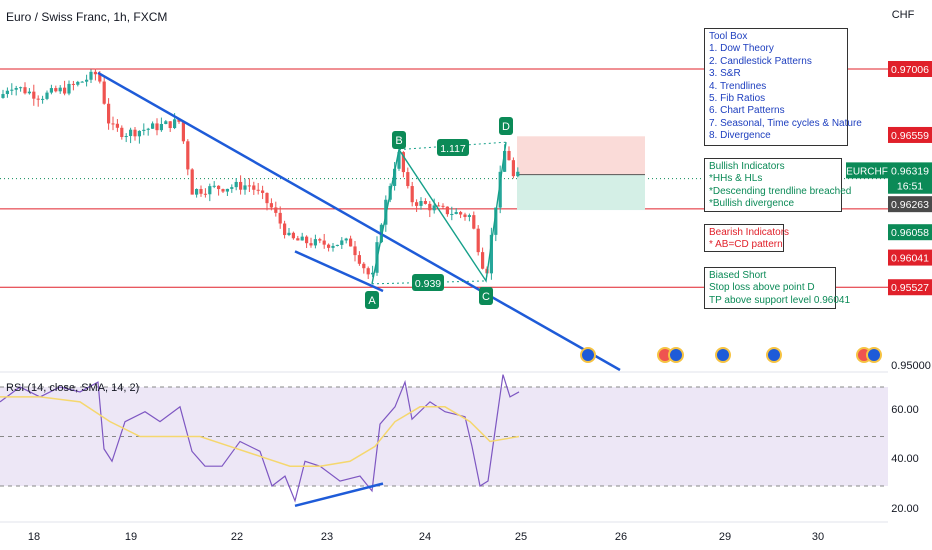 The image size is (932, 550). Describe the element at coordinates (581, 155) in the screenshot. I see `stop-loss-zone` at that location.